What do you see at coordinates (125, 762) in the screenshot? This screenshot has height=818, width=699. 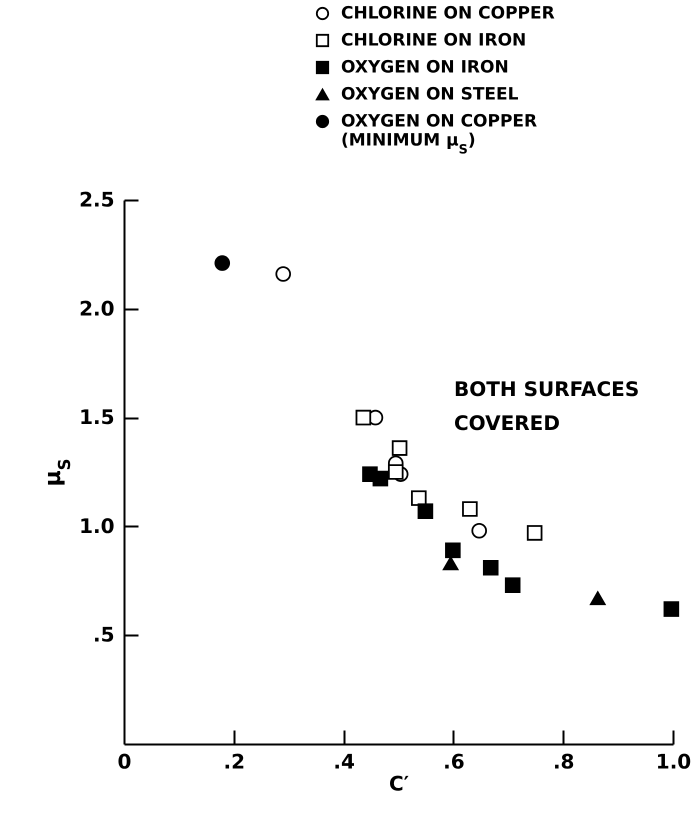 I see `x-tick-label: 0` at bounding box center [125, 762].